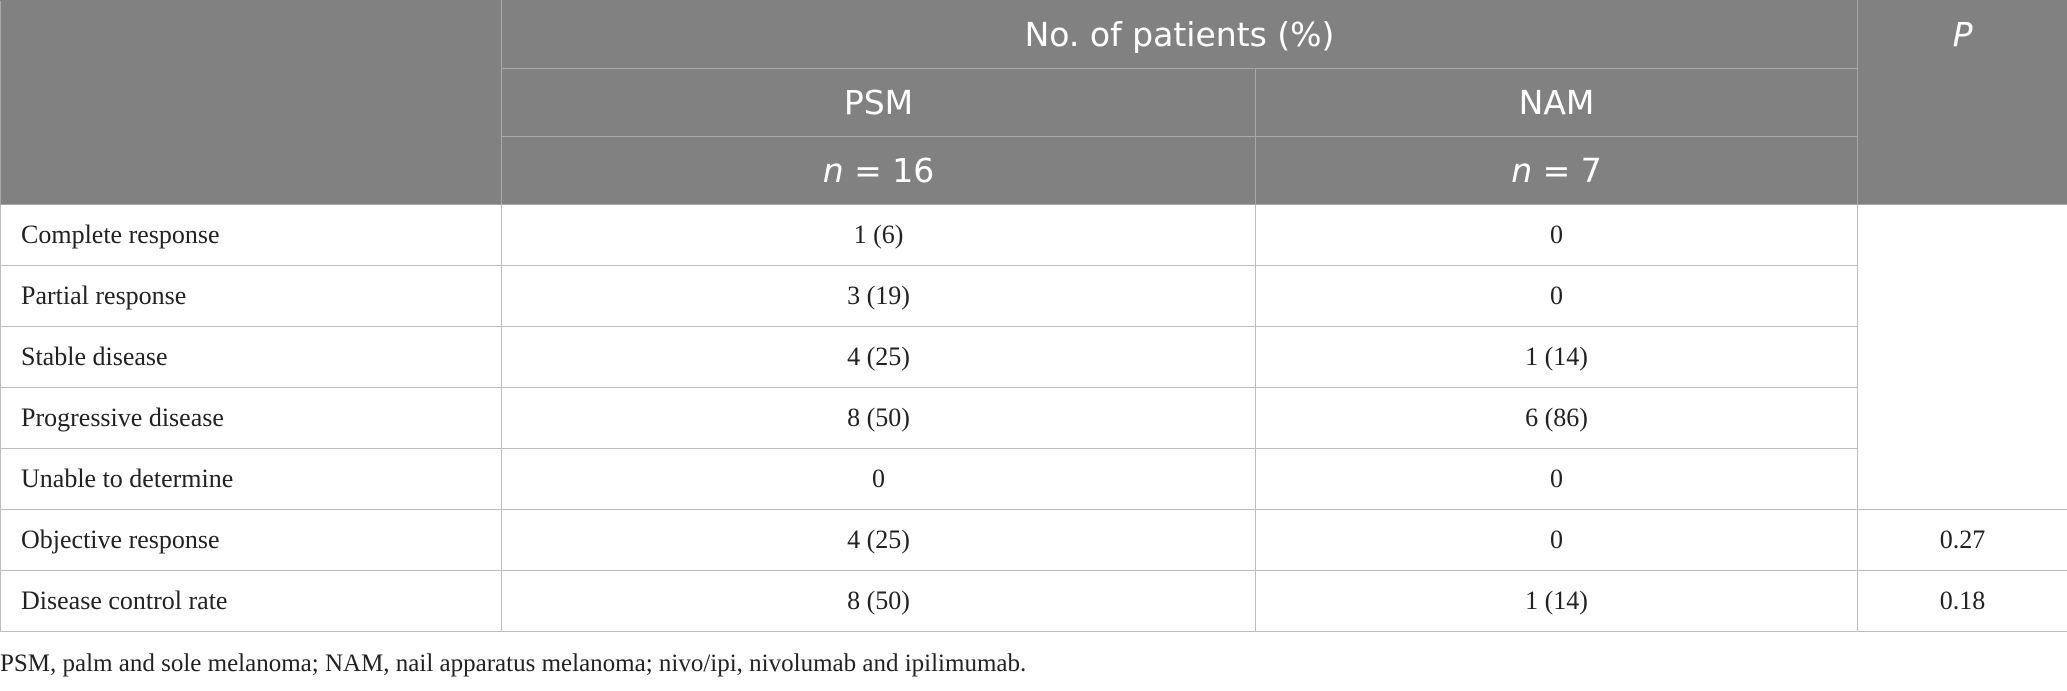  Describe the element at coordinates (1962, 540) in the screenshot. I see `p-value: 0.27` at that location.